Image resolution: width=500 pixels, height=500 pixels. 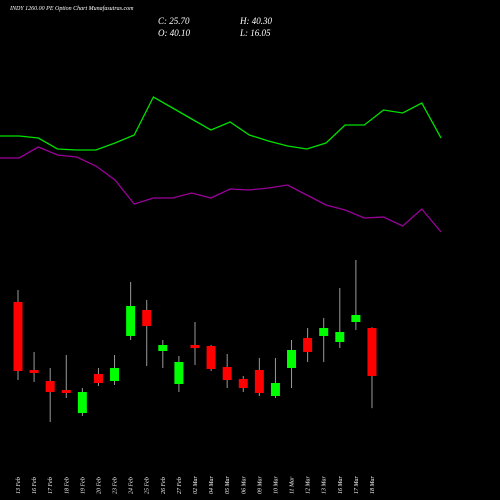 What do you see at coordinates (221, 123) in the screenshot?
I see `indicator-line` at bounding box center [221, 123].